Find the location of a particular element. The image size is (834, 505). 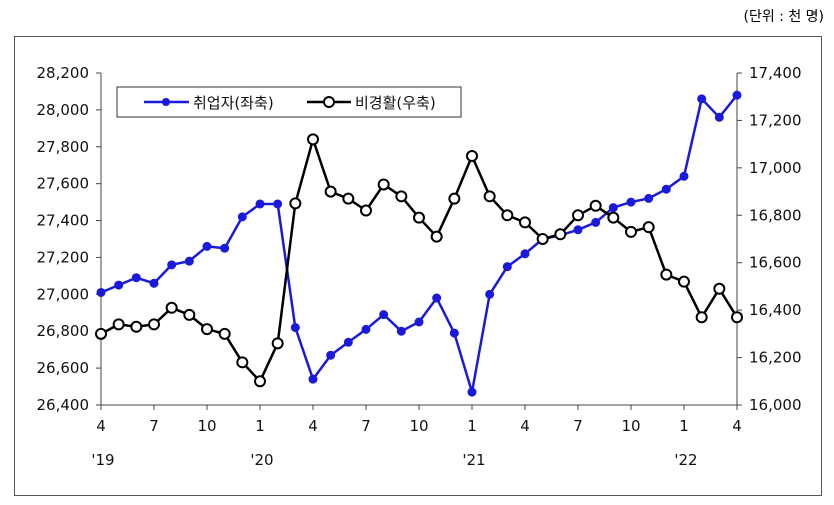

right-tick-label: 16,800 is located at coordinates (775, 215).